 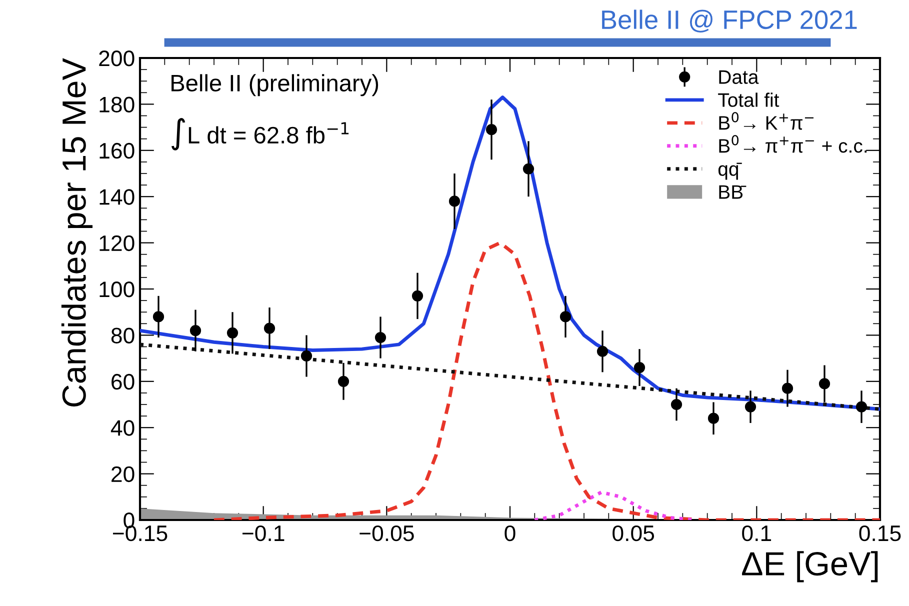 I want to click on legend-label: qq̄, so click(x=730, y=171).